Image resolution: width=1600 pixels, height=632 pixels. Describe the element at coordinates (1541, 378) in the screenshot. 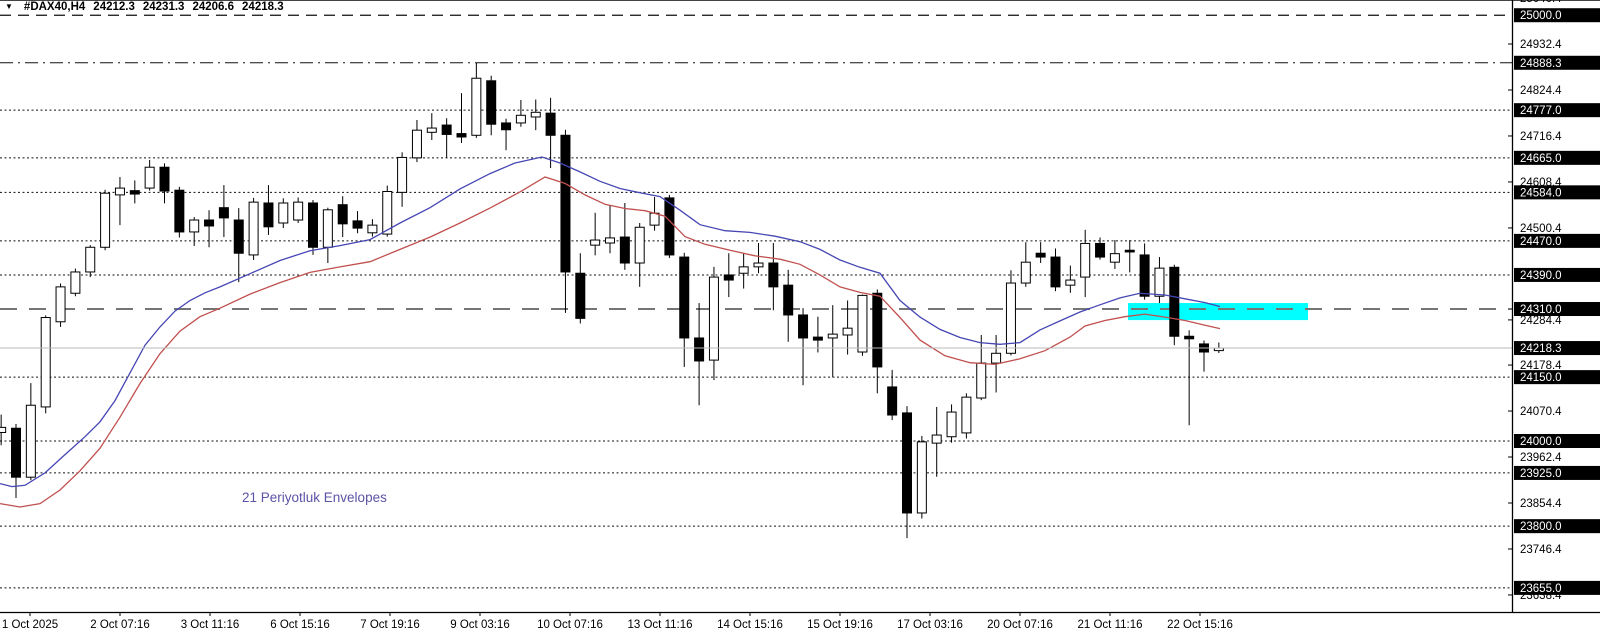

I see `price-level-label: 24150.0` at that location.